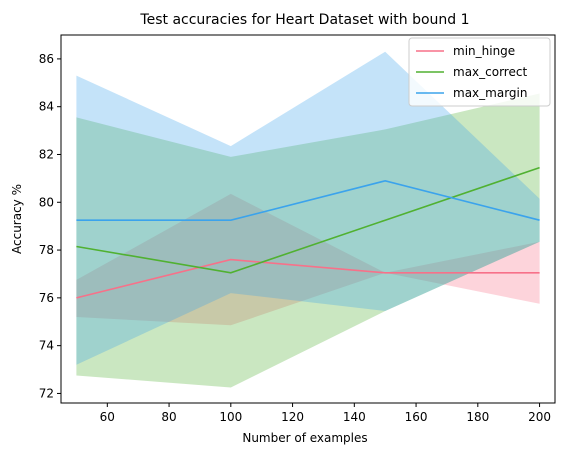 The image size is (566, 459). I want to click on y-tick-label: 86, so click(46, 59).